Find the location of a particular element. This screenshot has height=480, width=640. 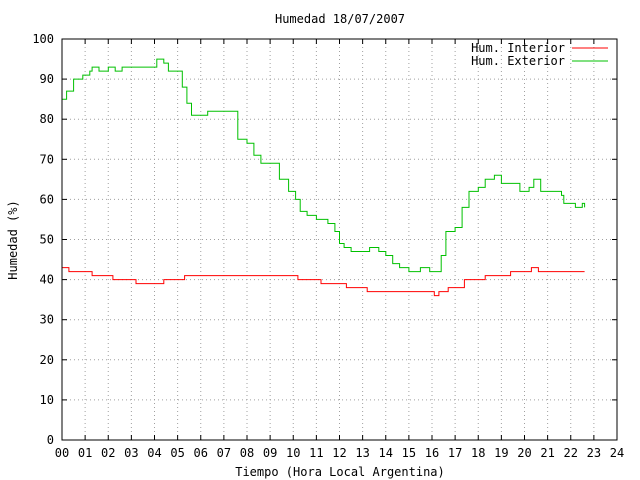

x-tick-label: 10 is located at coordinates (293, 453).